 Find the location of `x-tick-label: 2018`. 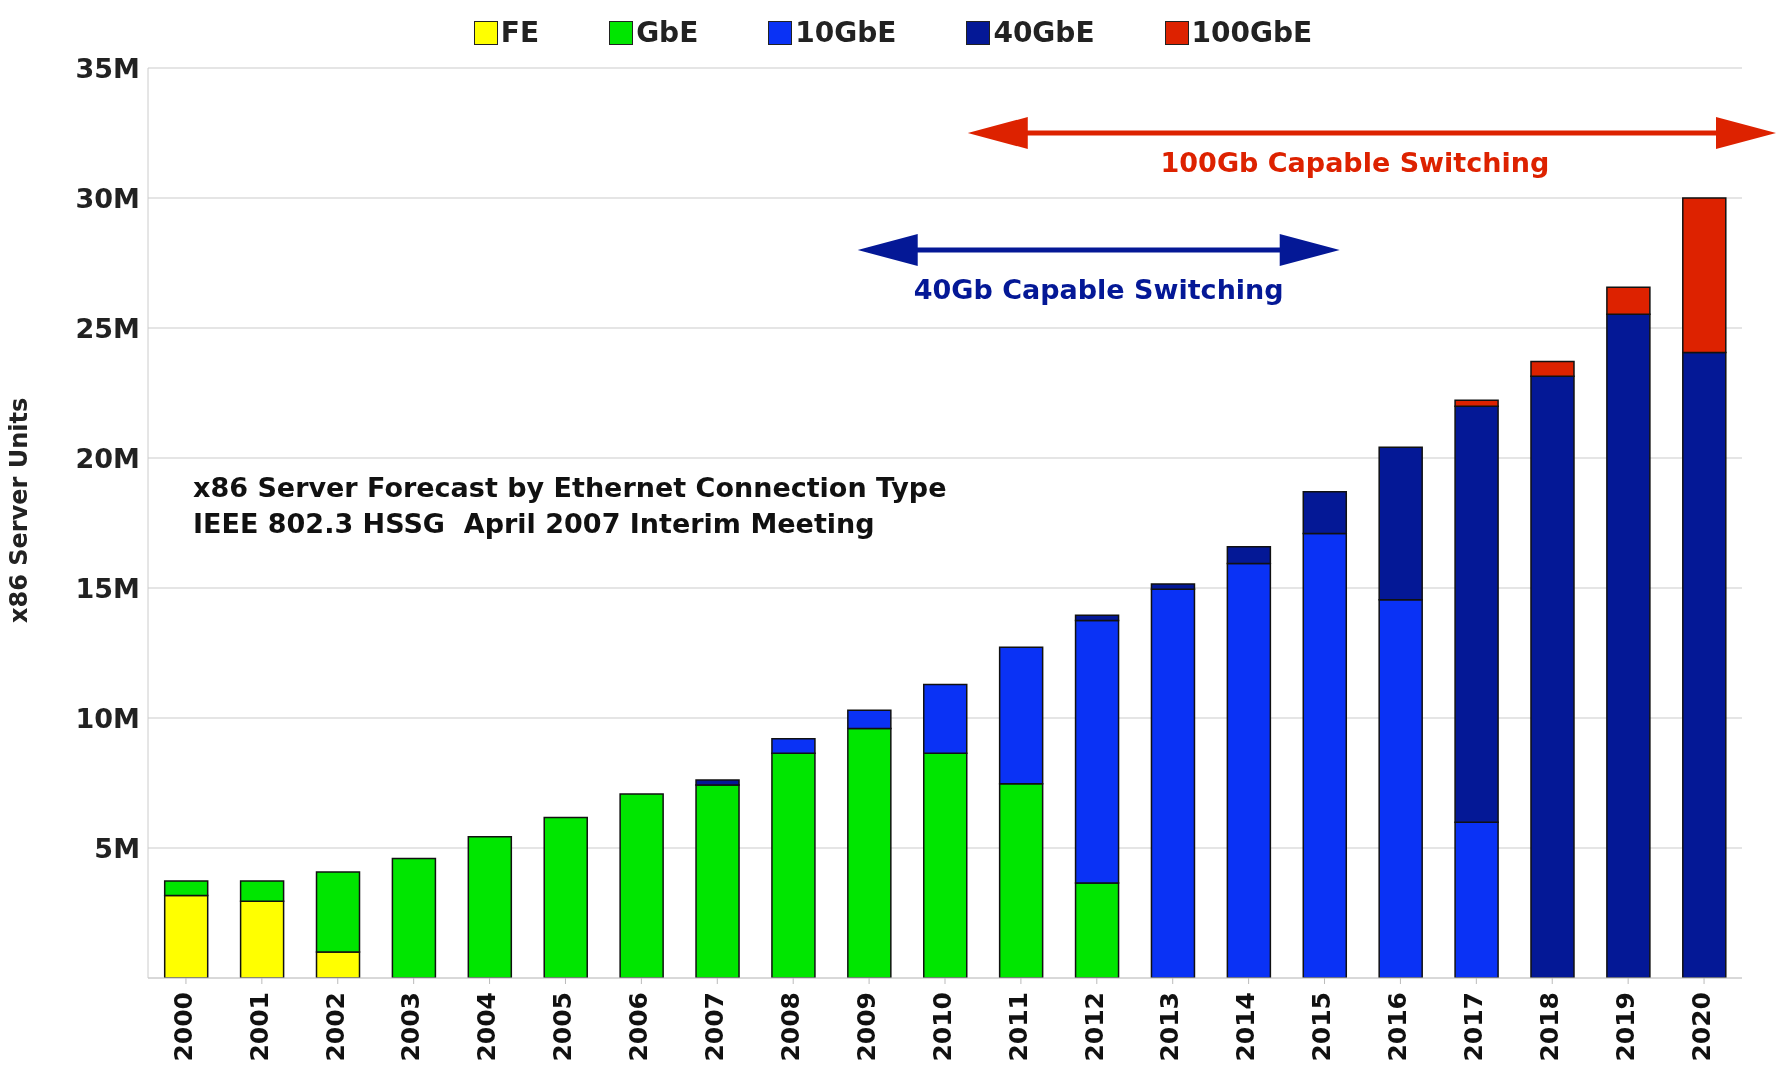

x-tick-label: 2018 is located at coordinates (1549, 1027).